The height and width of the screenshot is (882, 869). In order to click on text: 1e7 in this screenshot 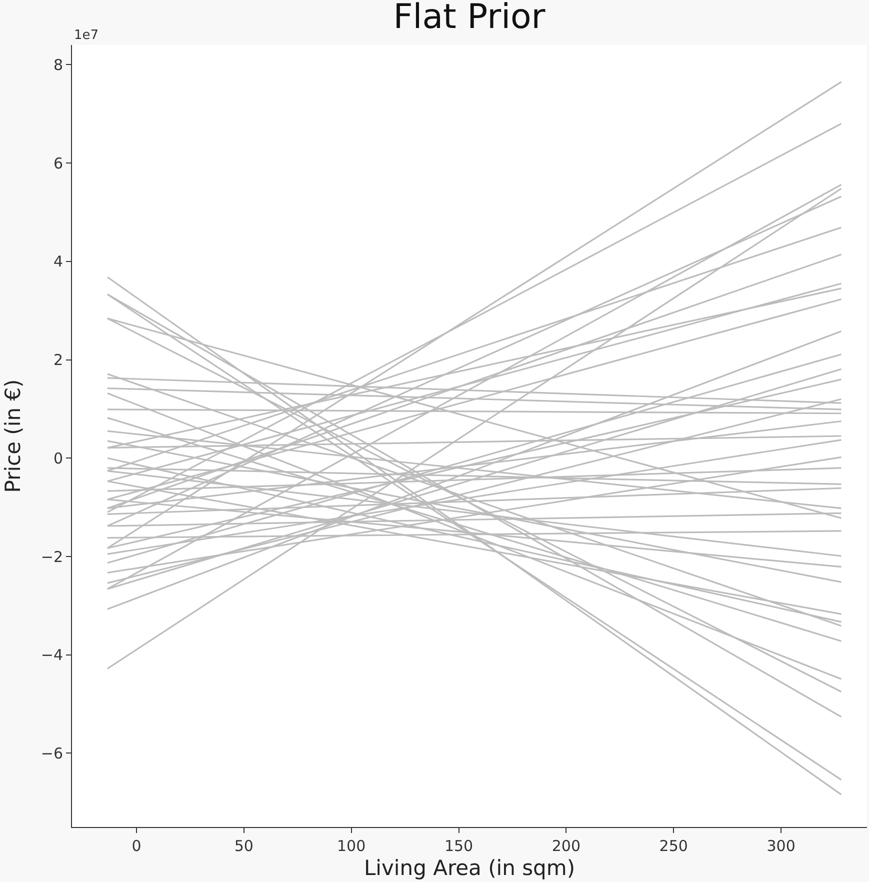, I will do `click(86, 35)`.